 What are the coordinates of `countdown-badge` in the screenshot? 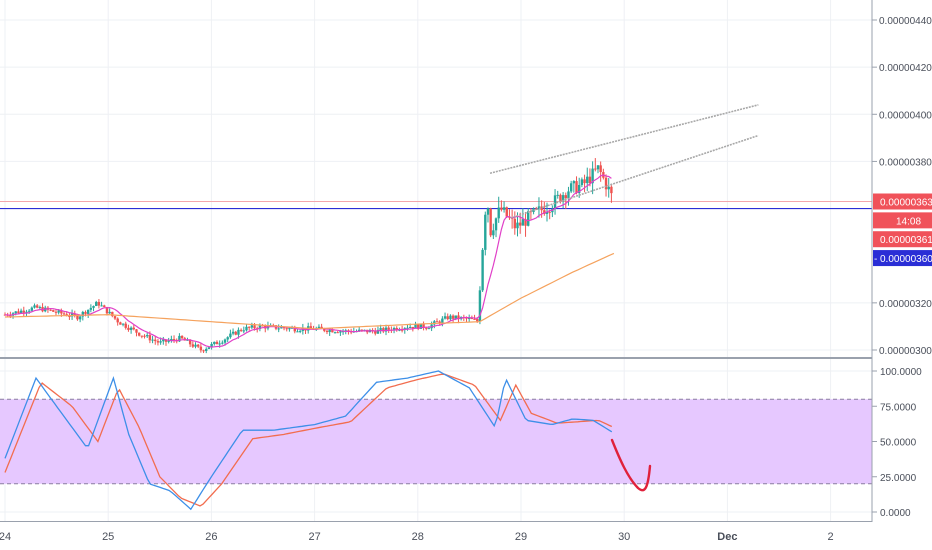 It's located at (902, 220).